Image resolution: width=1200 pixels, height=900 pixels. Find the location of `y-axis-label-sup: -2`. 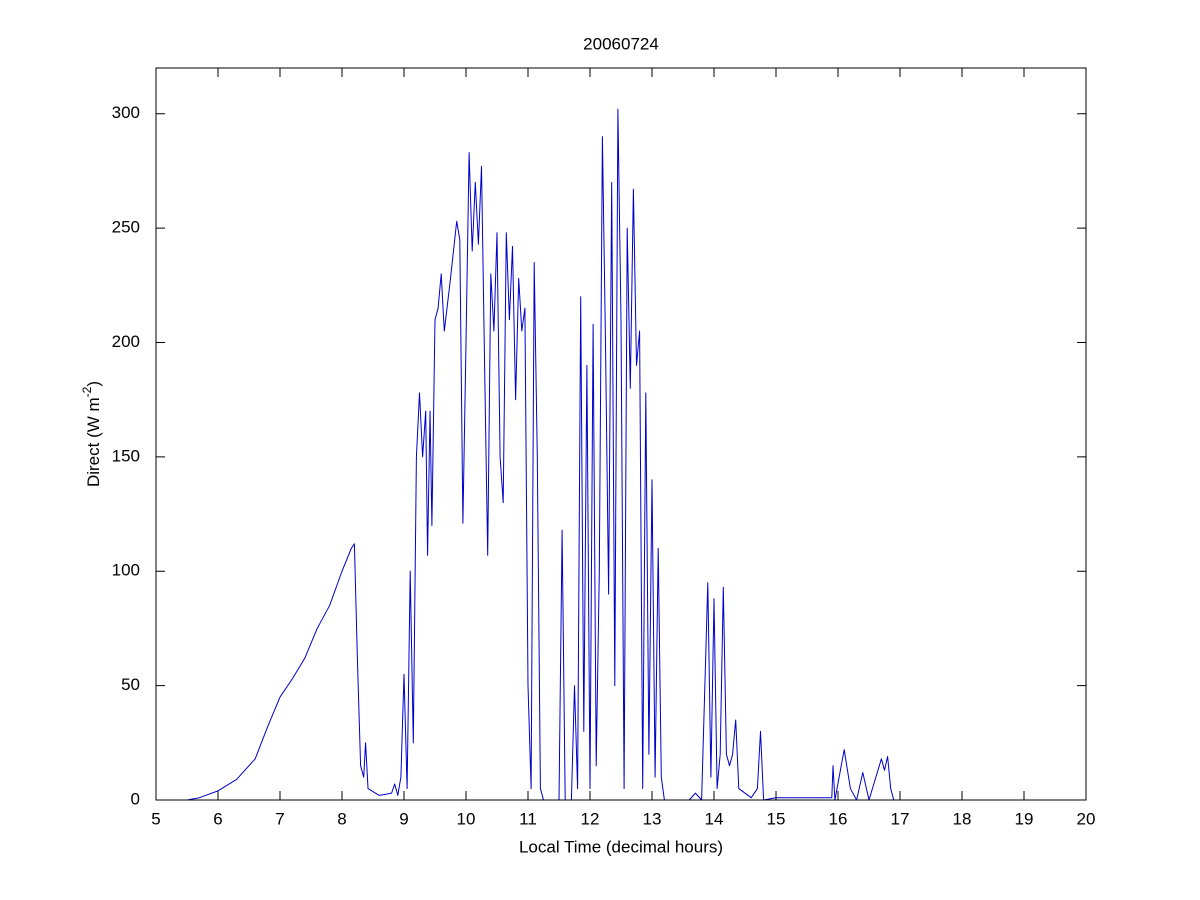

y-axis-label-sup: -2 is located at coordinates (87, 391).